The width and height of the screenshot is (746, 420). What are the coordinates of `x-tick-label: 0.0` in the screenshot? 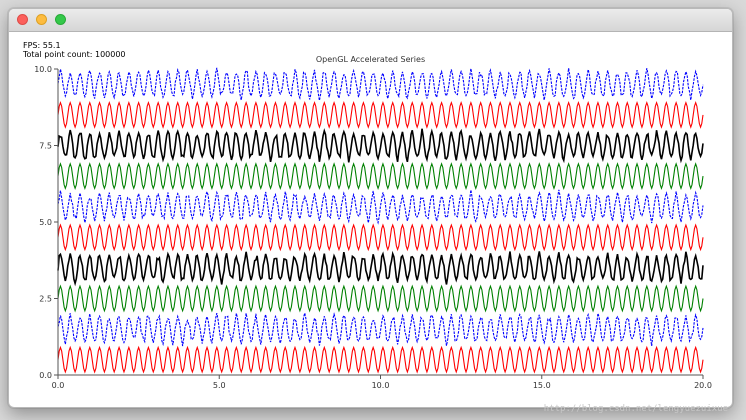 It's located at (58, 385).